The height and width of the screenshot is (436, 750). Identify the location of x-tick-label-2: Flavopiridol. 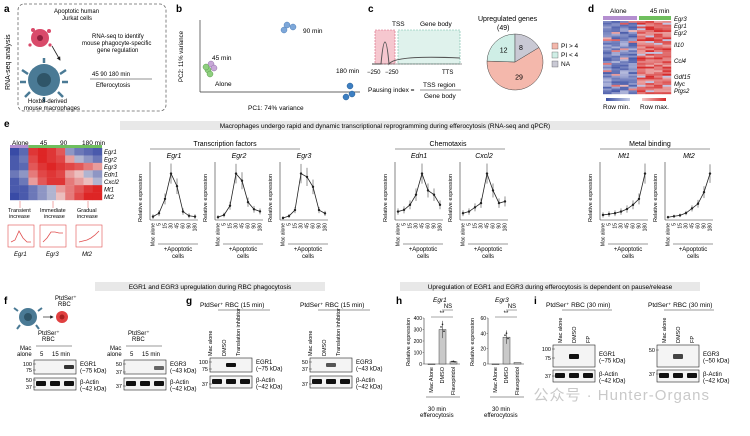
(518, 381).